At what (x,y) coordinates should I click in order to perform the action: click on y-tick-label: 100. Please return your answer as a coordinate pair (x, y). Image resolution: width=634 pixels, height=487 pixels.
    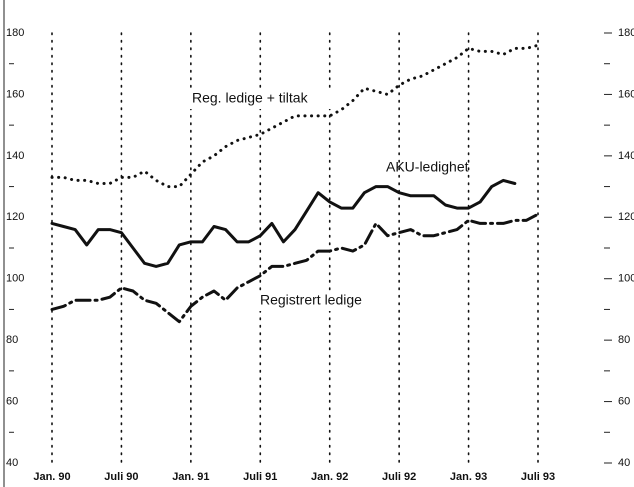
    Looking at the image, I should click on (15, 279).